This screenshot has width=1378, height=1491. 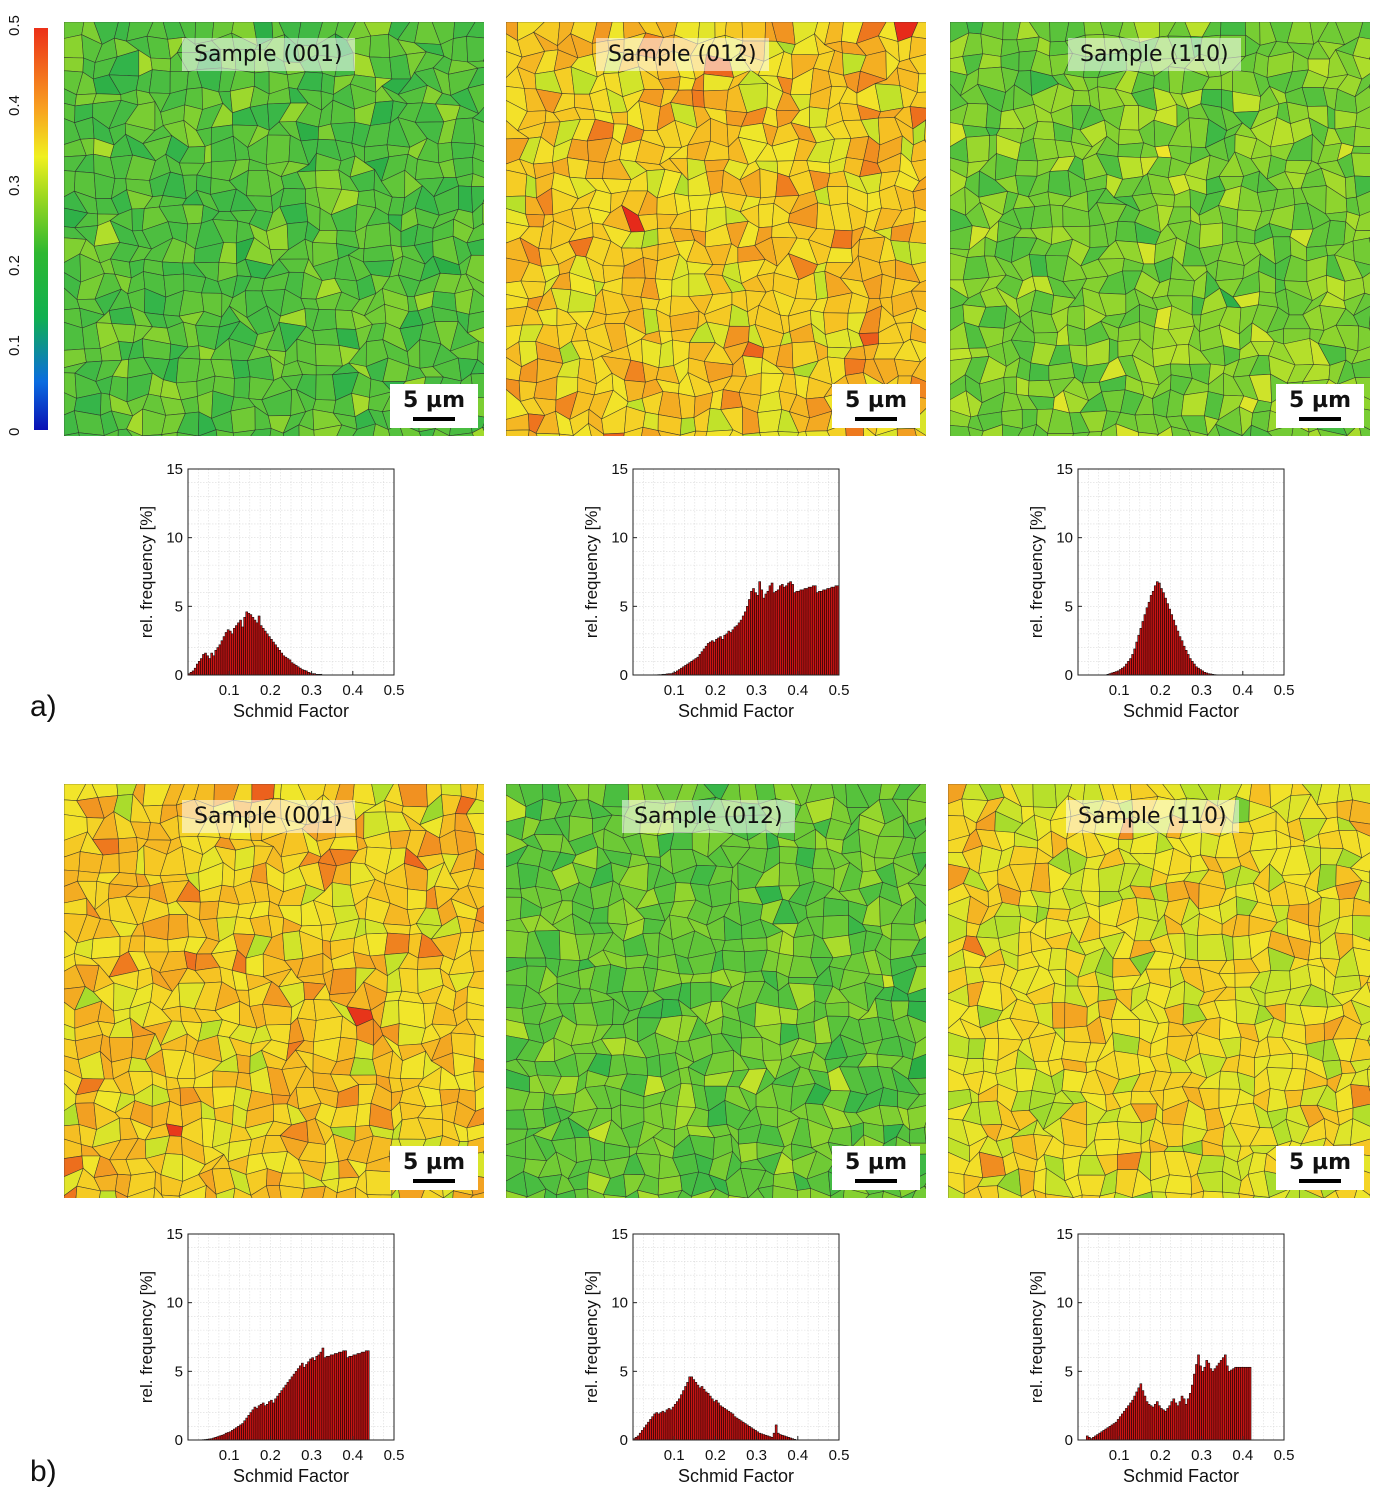 What do you see at coordinates (756, 690) in the screenshot?
I see `x-tick-label: 0.3` at bounding box center [756, 690].